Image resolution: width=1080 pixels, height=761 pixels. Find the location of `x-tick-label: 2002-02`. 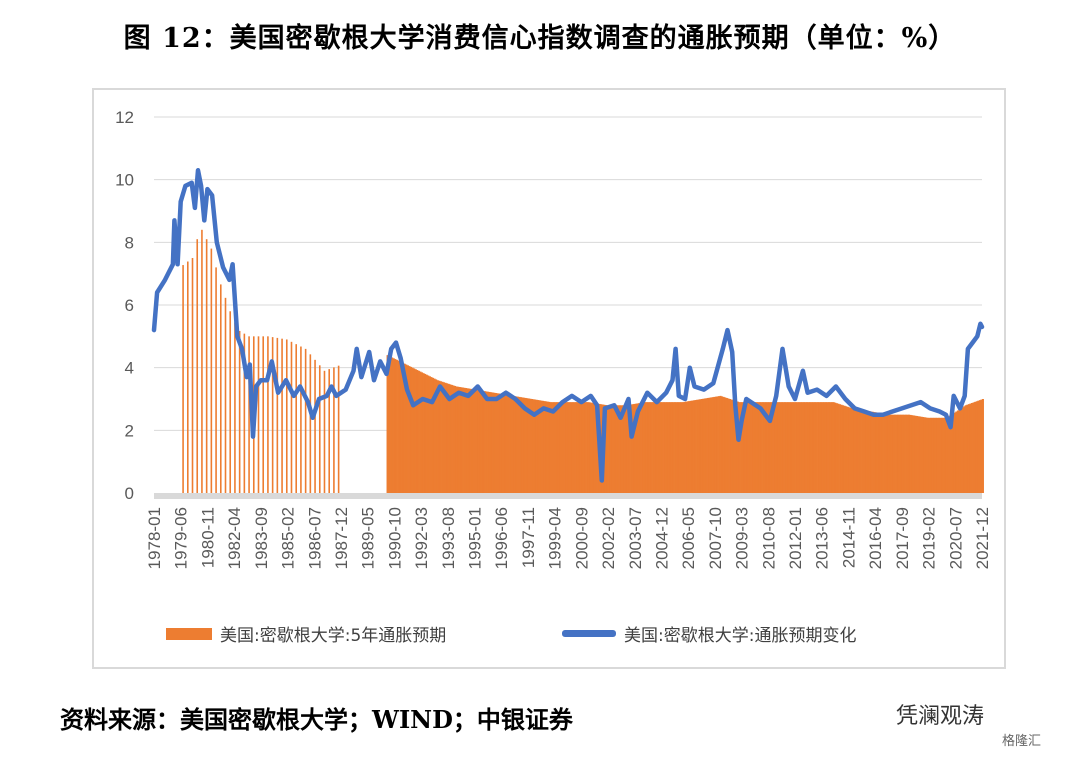

x-tick-label: 2002-02 is located at coordinates (608, 538).